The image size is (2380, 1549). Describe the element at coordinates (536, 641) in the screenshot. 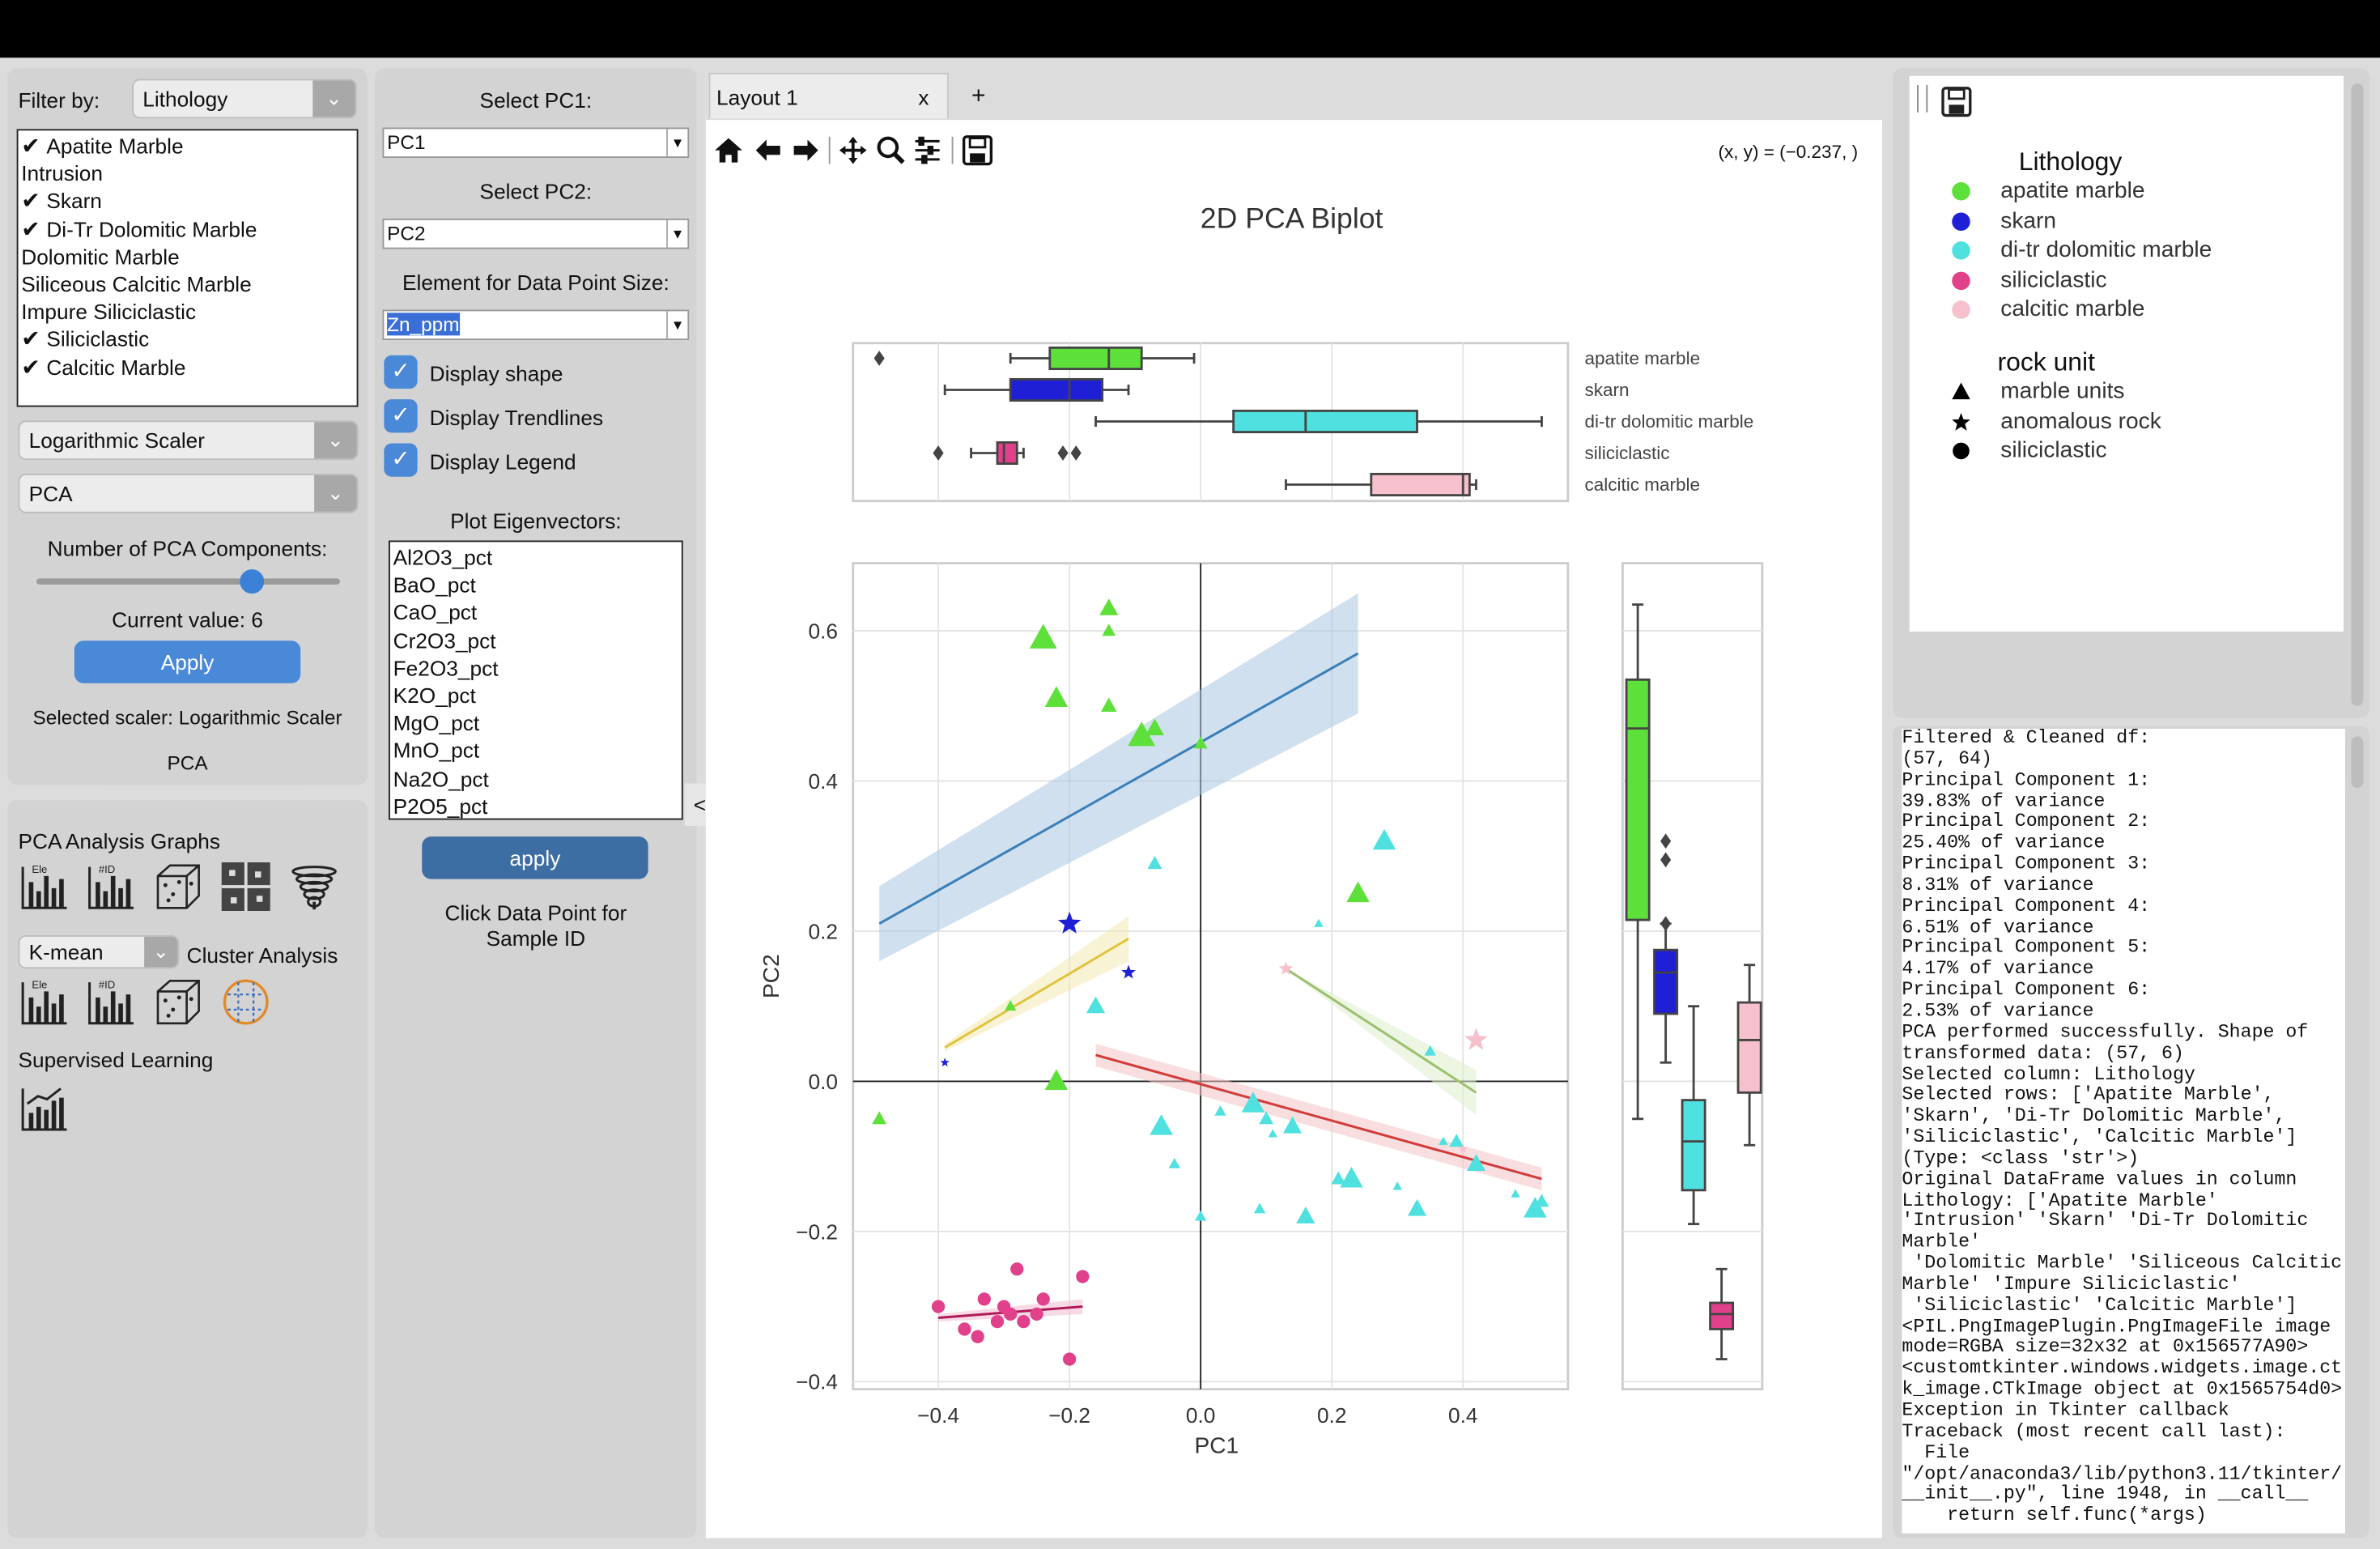

I see `eigenvector-item: Cr2O3_pct` at that location.